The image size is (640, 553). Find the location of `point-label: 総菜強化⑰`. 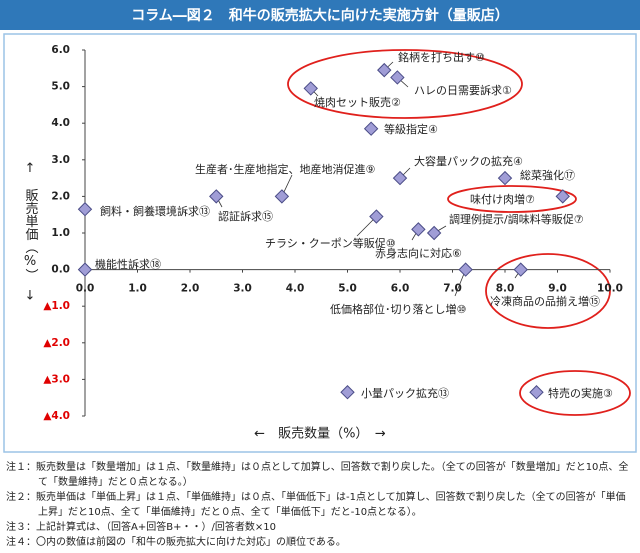

point-label: 総菜強化⑰ is located at coordinates (547, 175).